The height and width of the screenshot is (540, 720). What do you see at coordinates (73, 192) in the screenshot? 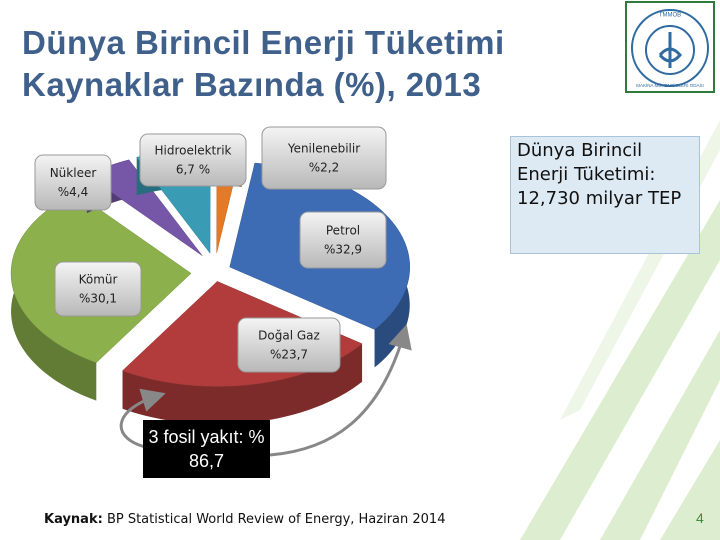
I see `value-label: %4,4` at bounding box center [73, 192].